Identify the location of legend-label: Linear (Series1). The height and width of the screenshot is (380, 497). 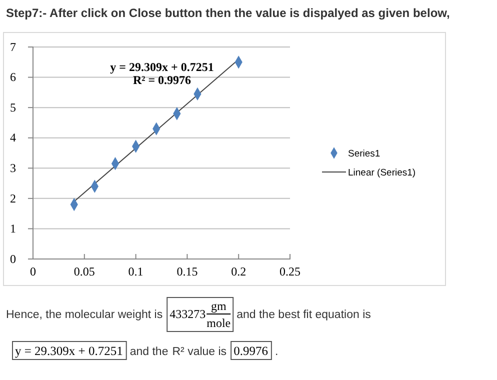
(382, 173).